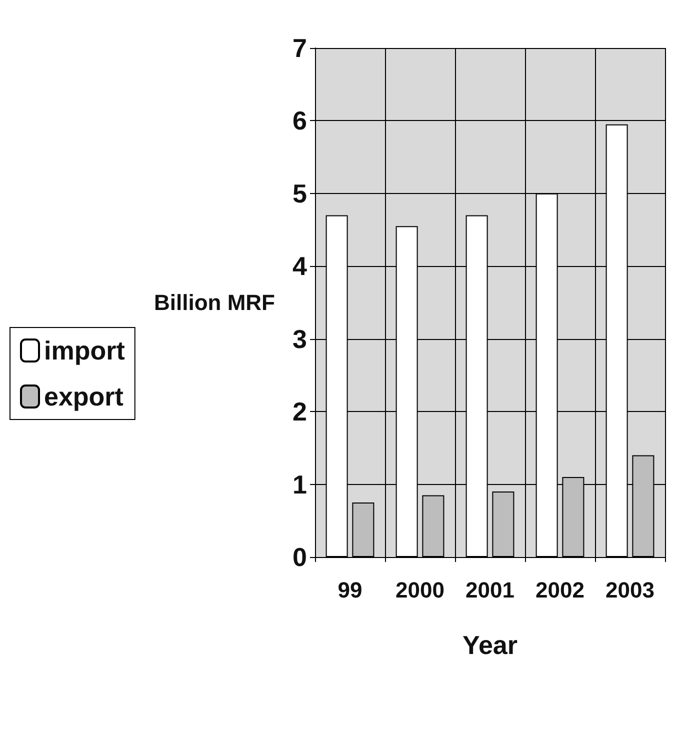 The image size is (675, 747). I want to click on y-tick-label: 0, so click(299, 557).